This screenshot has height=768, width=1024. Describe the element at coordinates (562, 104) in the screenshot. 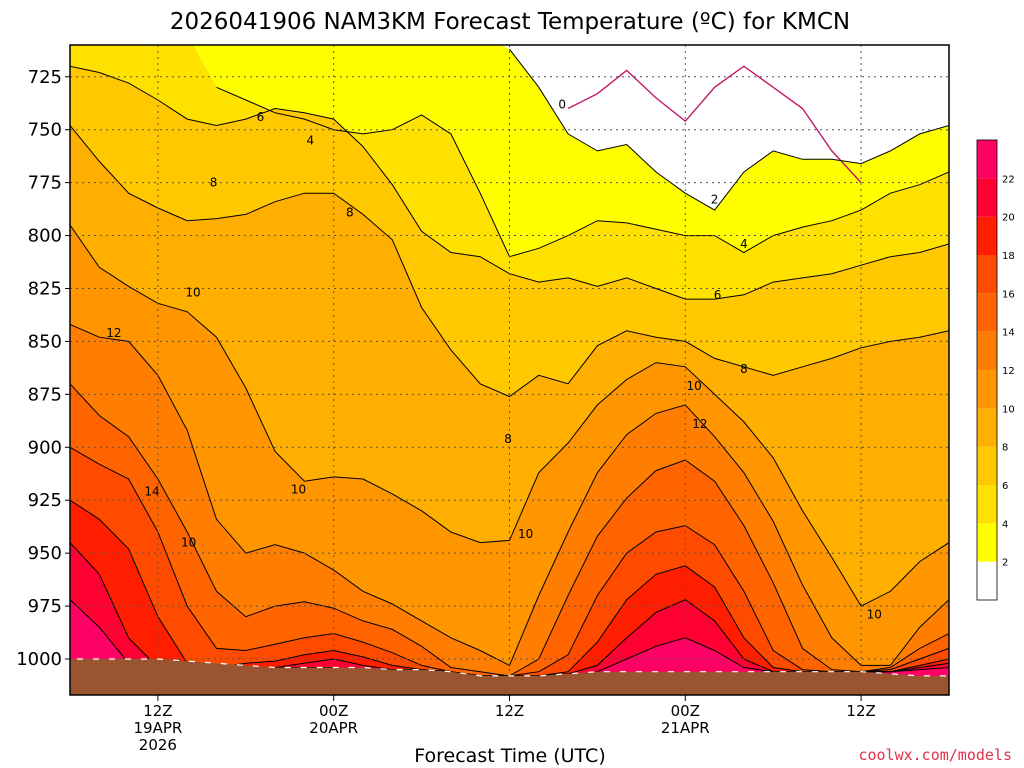

I see `contour-label-0: 0` at that location.